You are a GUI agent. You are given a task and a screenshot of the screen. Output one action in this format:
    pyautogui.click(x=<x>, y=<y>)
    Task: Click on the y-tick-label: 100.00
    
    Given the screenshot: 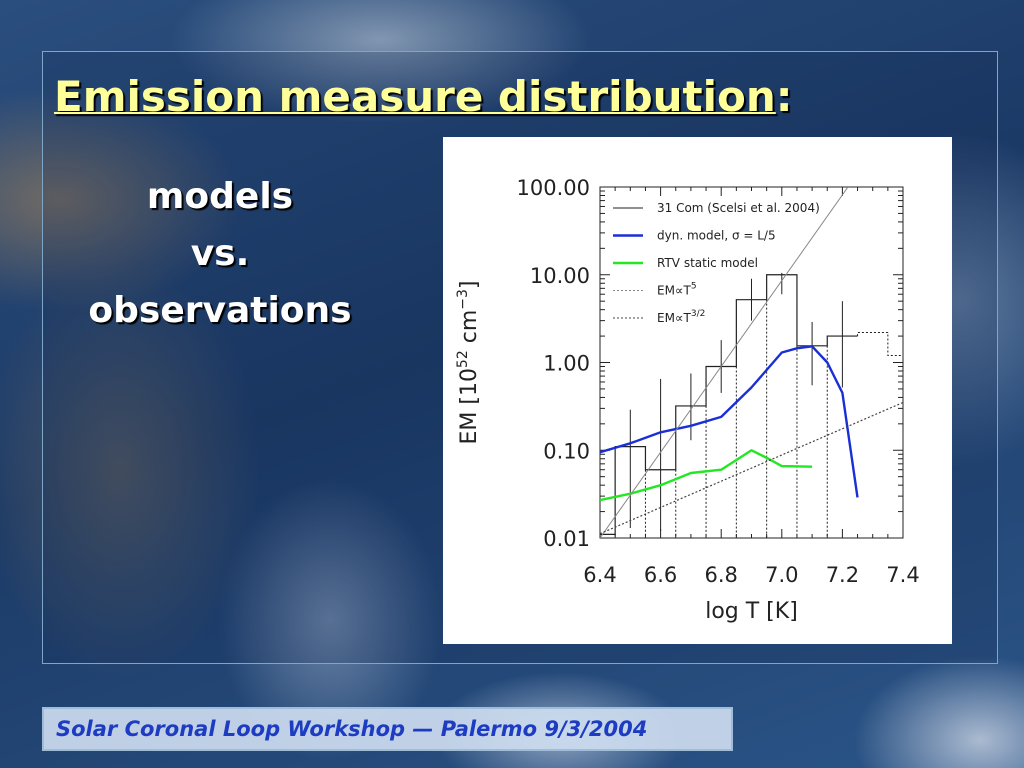 What is the action you would take?
    pyautogui.click(x=553, y=188)
    